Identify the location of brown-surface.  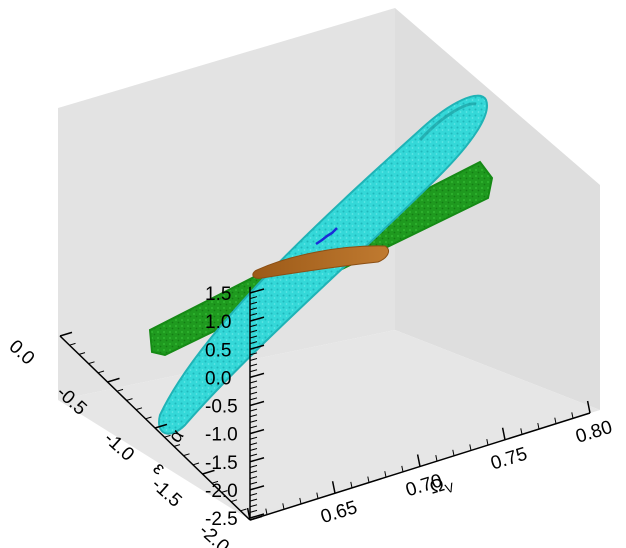
(320, 262).